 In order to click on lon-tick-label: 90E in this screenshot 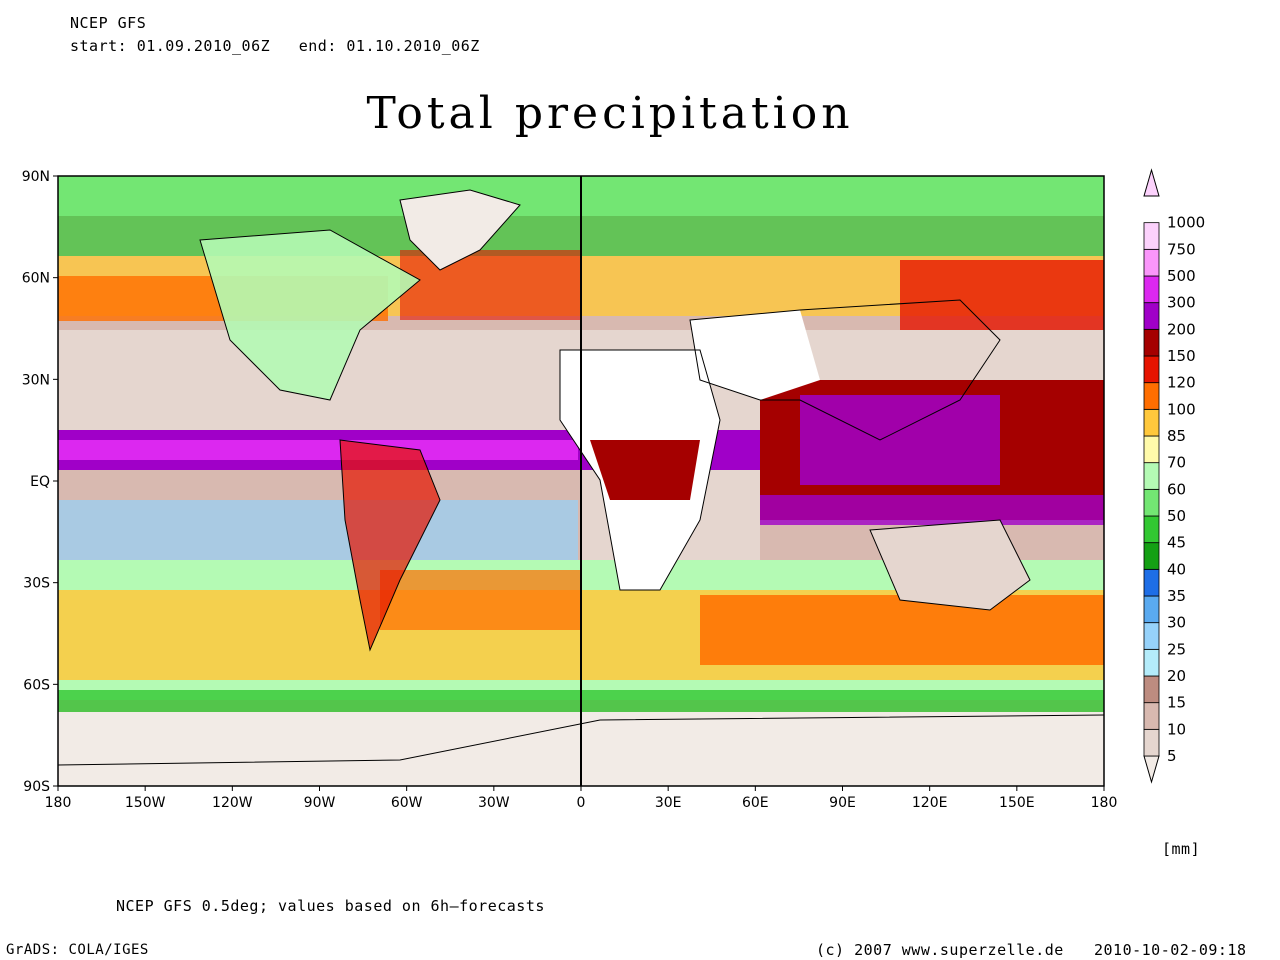, I will do `click(842, 803)`.